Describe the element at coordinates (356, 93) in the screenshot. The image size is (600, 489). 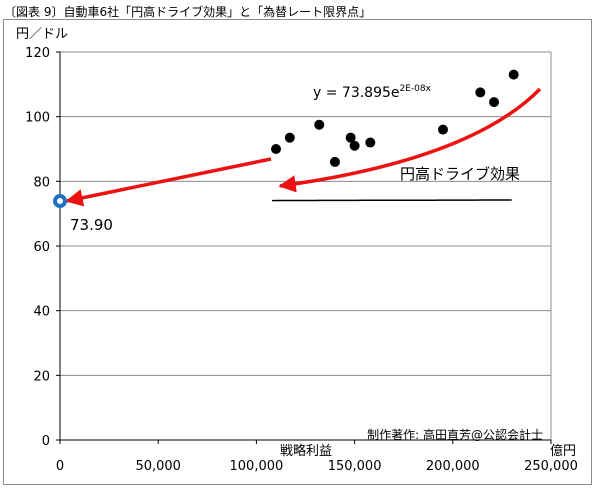
I see `equation-main: y = 73.895e` at that location.